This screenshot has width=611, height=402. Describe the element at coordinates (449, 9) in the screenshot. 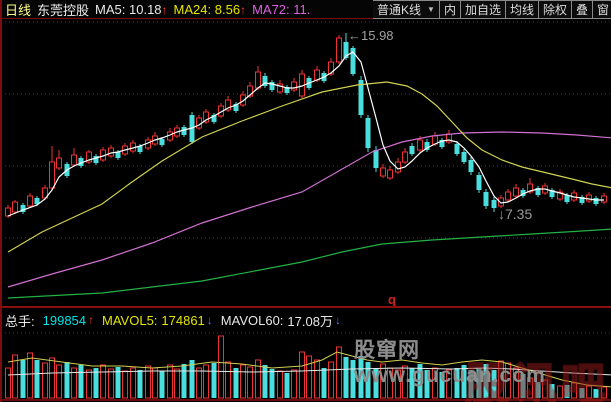

I see `button-nei: 内` at that location.